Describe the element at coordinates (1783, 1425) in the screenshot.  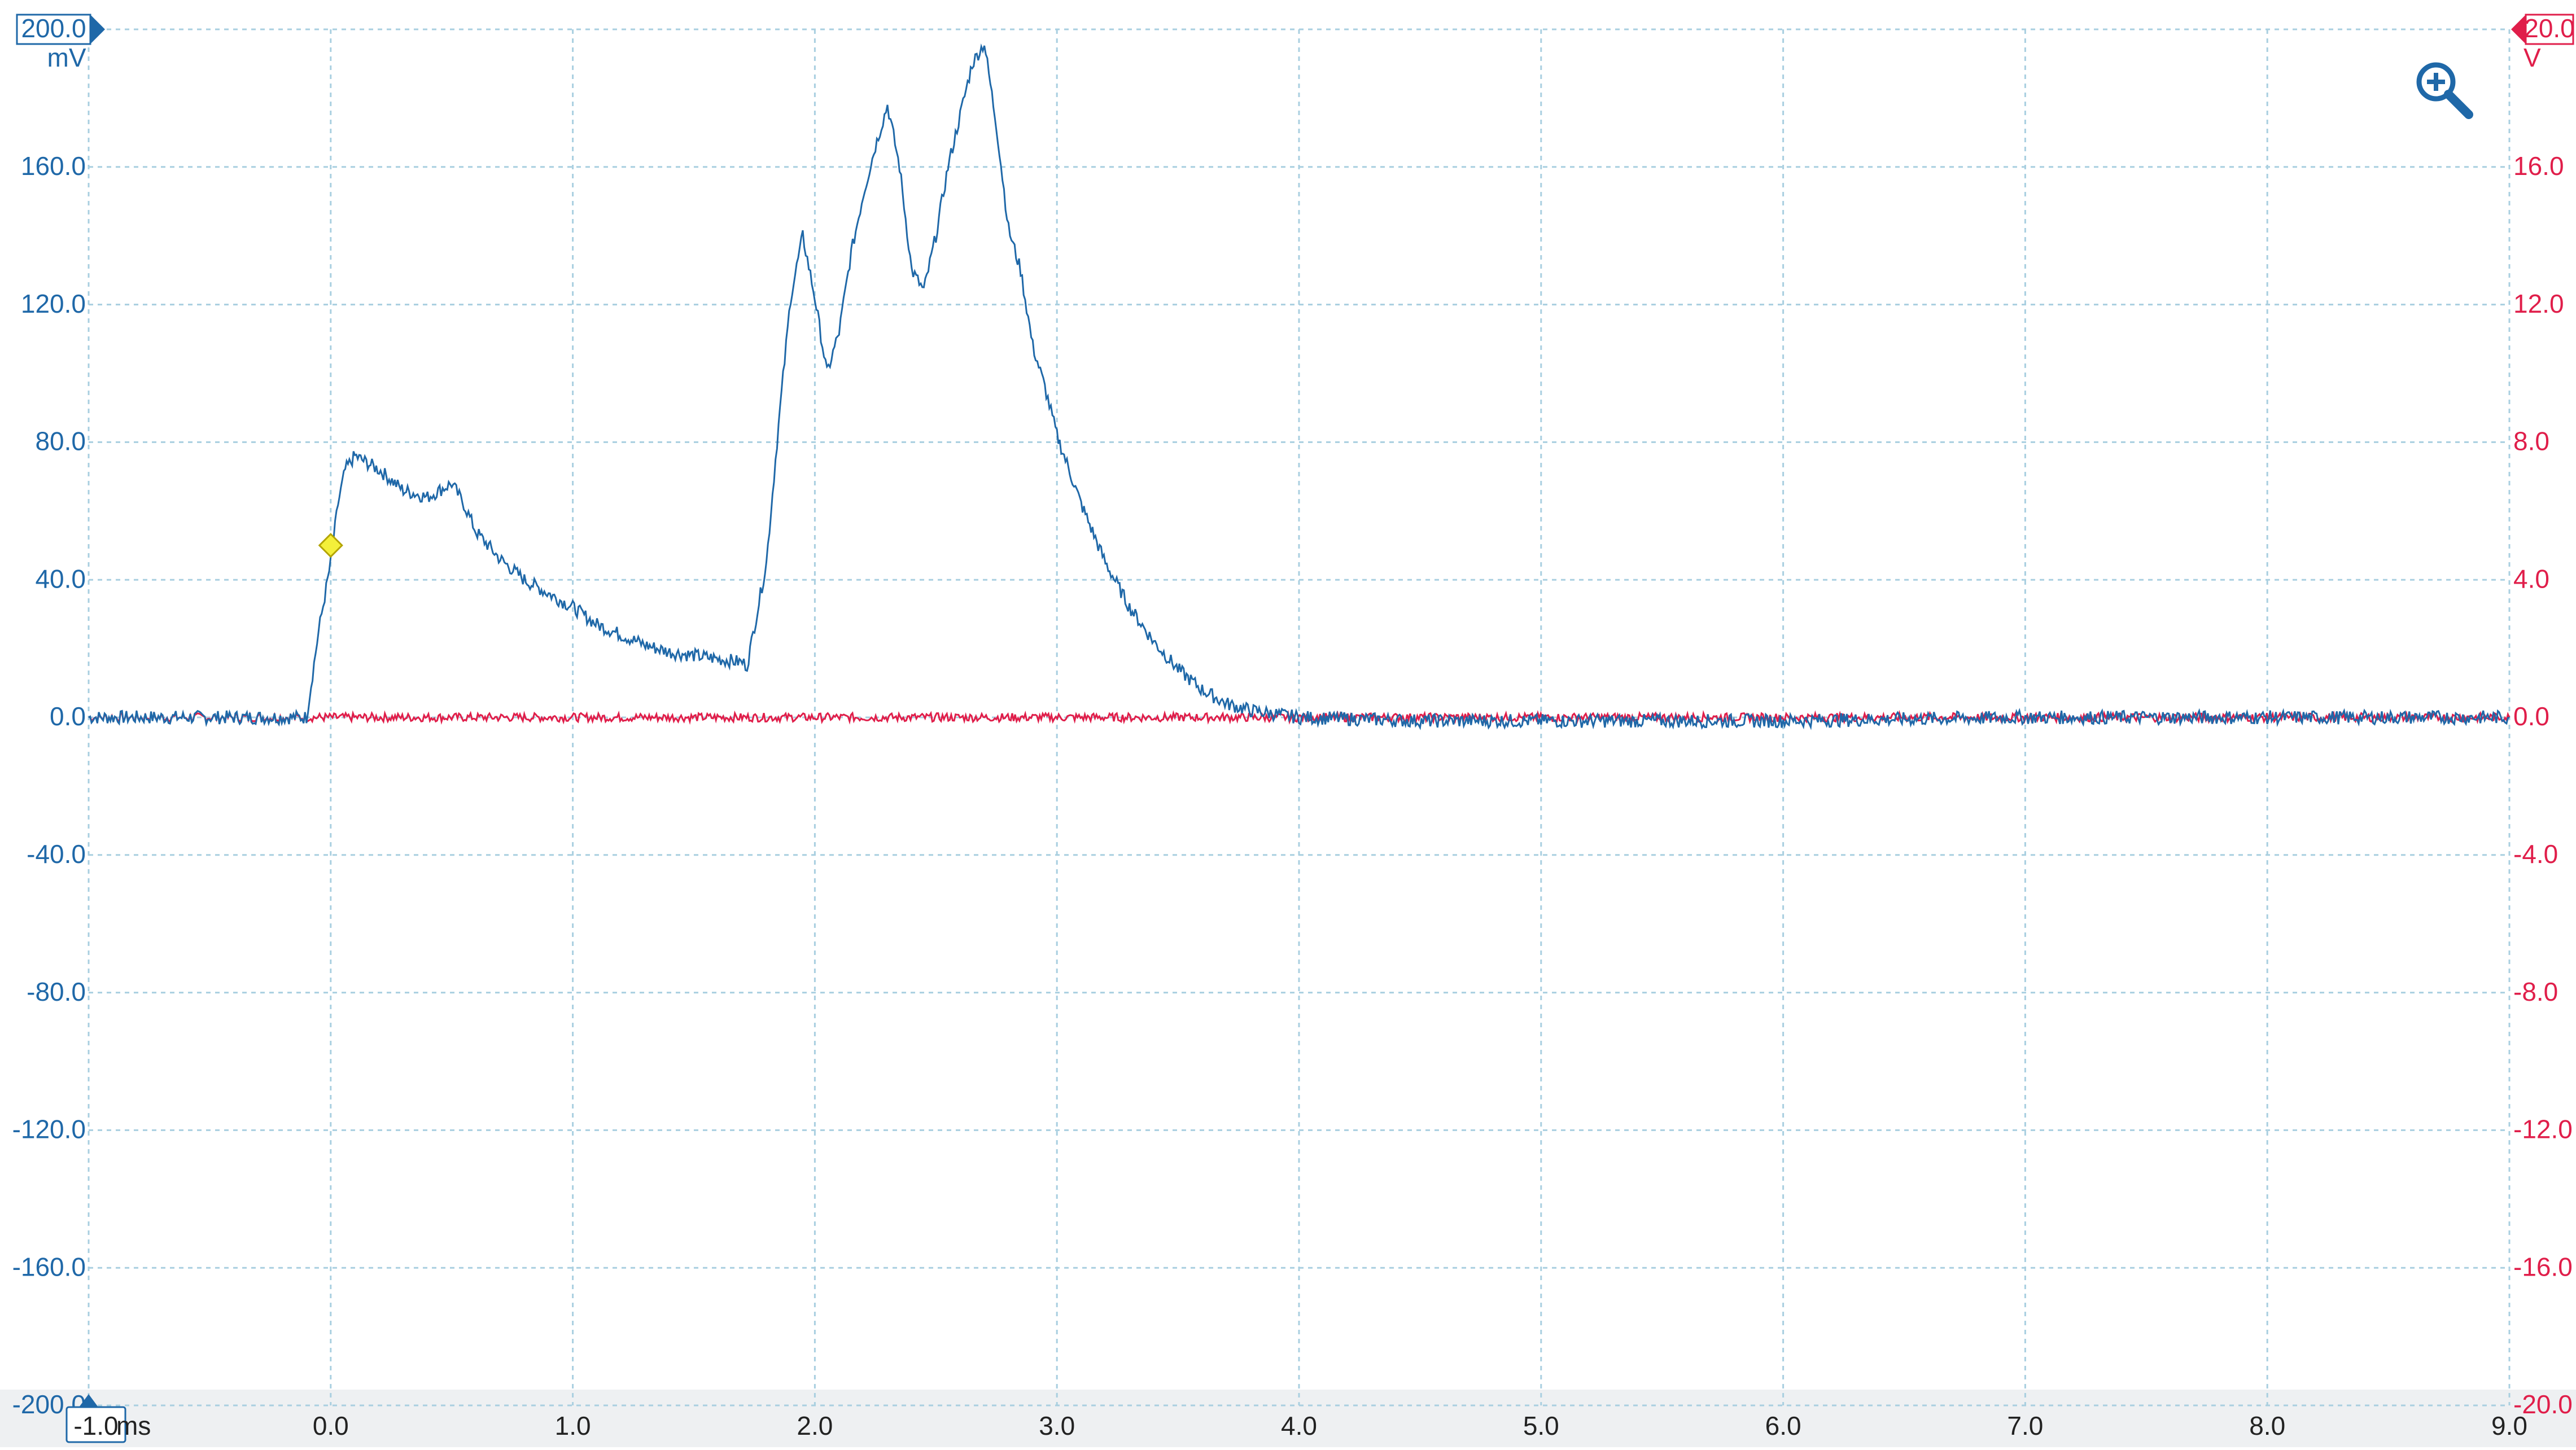
I see `bottom-axis-tick-label: 6.0` at that location.